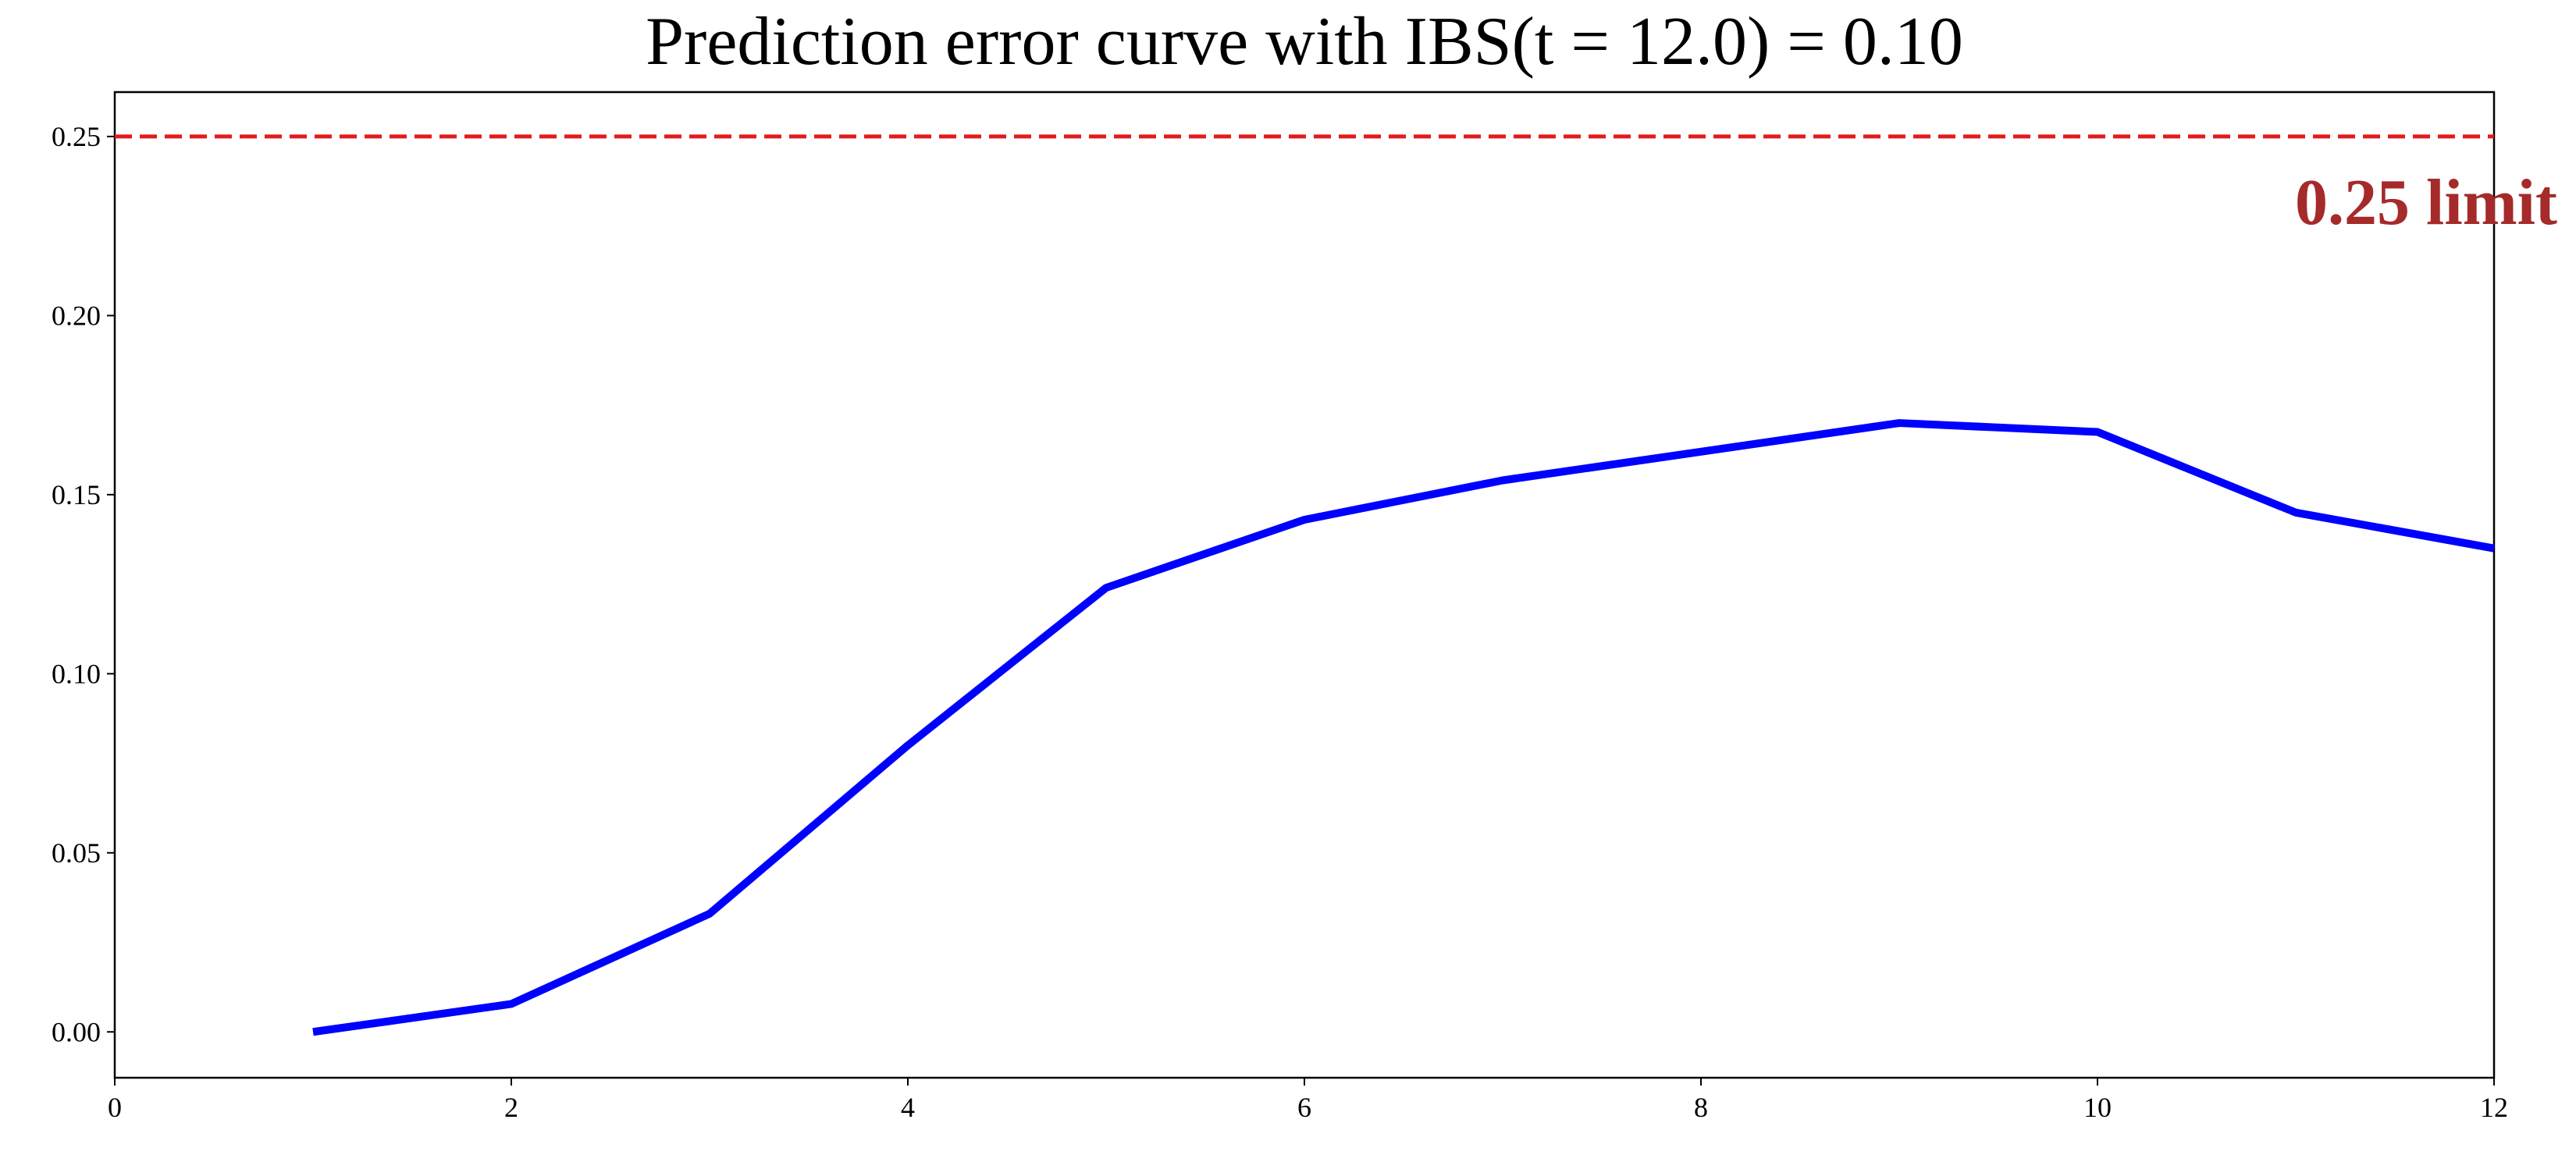 The height and width of the screenshot is (1155, 2576). Describe the element at coordinates (2426, 202) in the screenshot. I see `reference-label: 0.25 limit` at that location.